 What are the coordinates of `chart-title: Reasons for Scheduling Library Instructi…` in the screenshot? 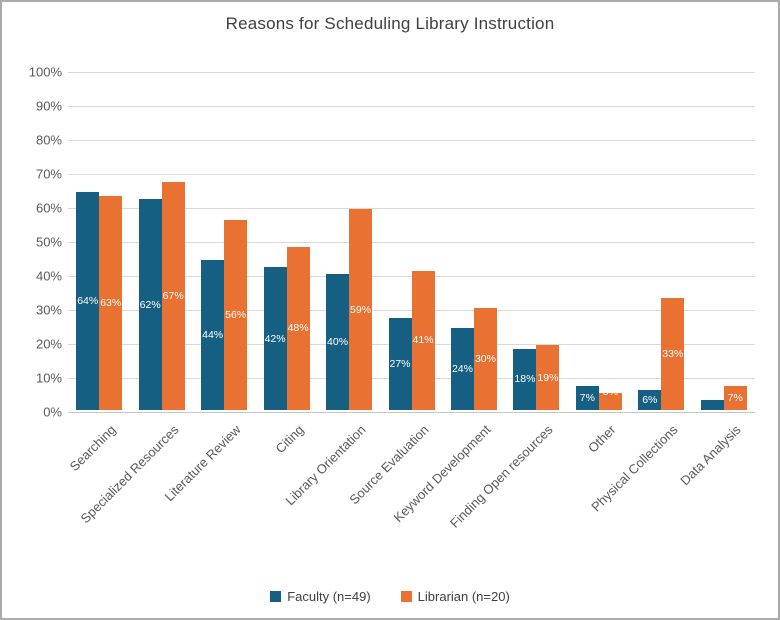 It's located at (390, 23).